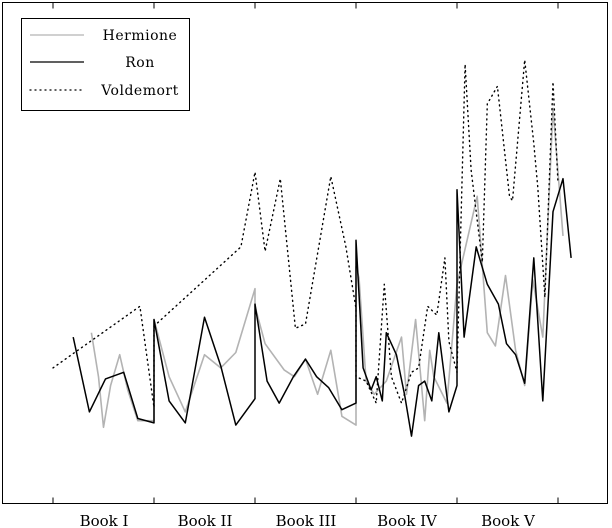 The width and height of the screenshot is (612, 528). Describe the element at coordinates (407, 520) in the screenshot. I see `tick-label-book-iv: Book IV` at that location.